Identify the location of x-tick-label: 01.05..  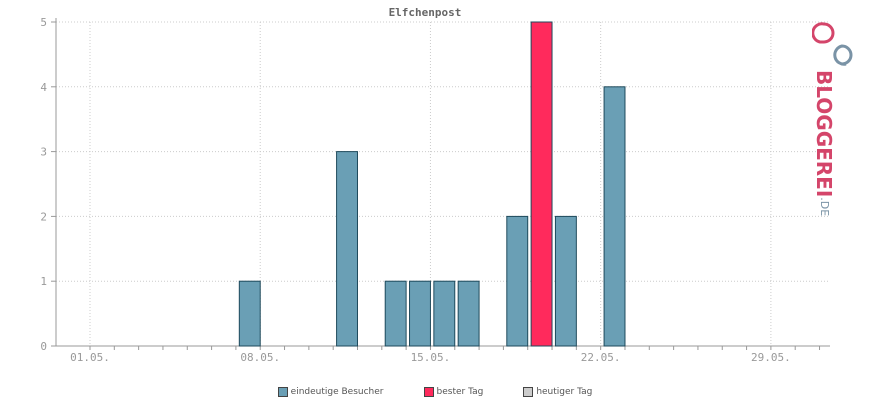
(90, 357).